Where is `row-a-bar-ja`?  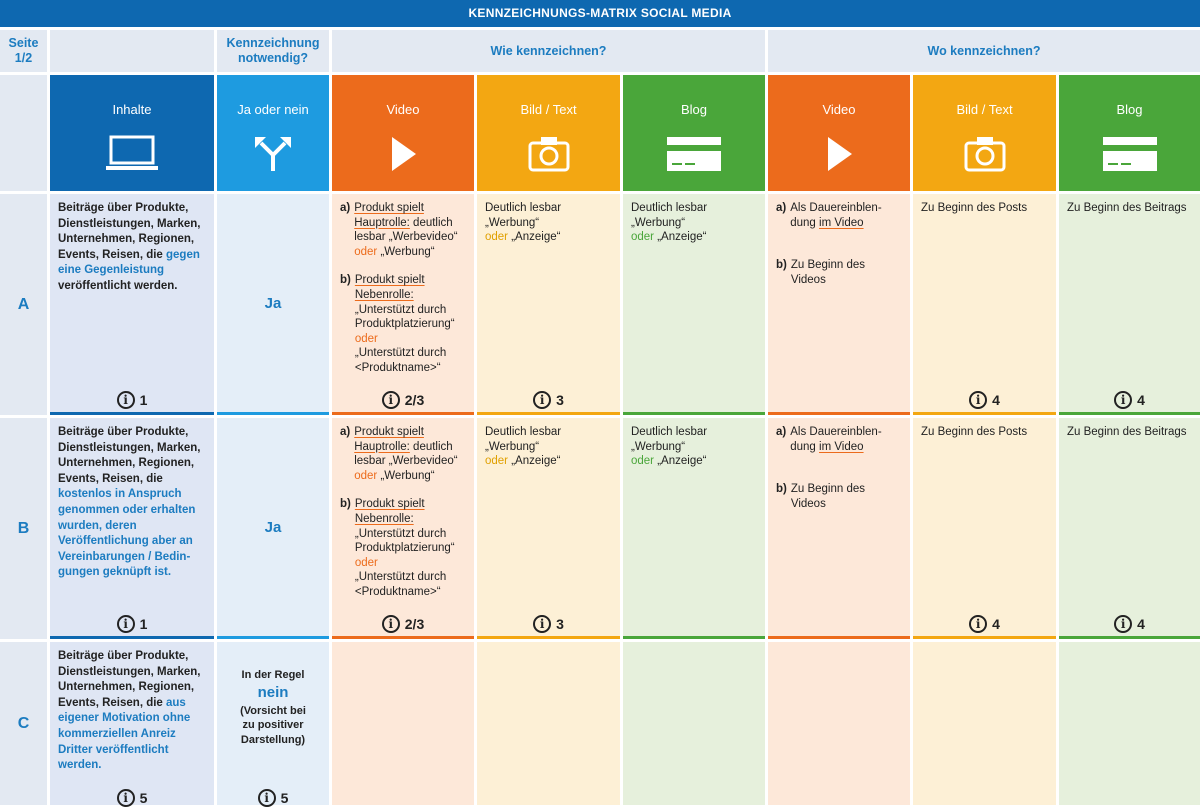 row-a-bar-ja is located at coordinates (273, 413).